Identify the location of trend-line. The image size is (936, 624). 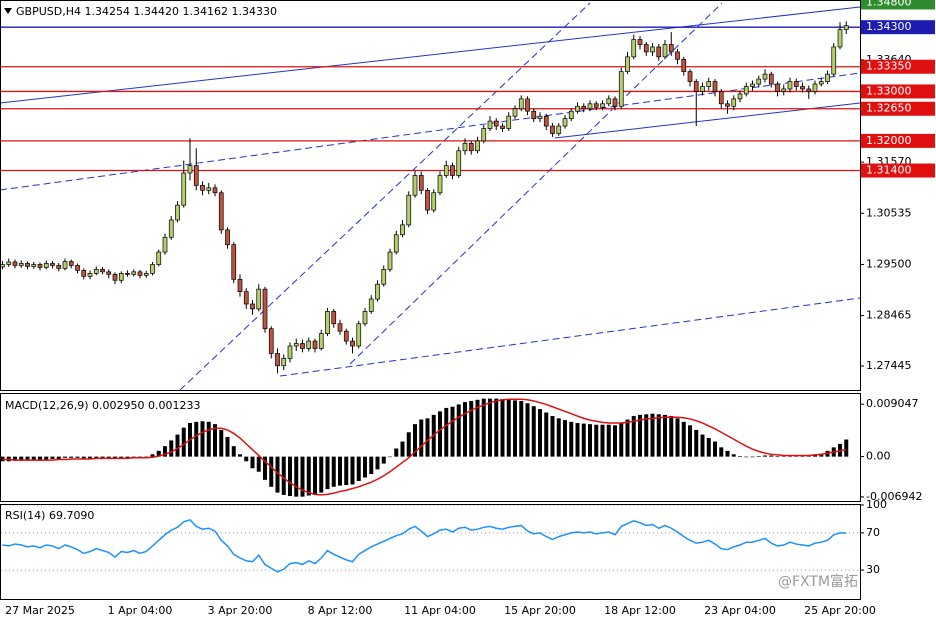
(570, 337).